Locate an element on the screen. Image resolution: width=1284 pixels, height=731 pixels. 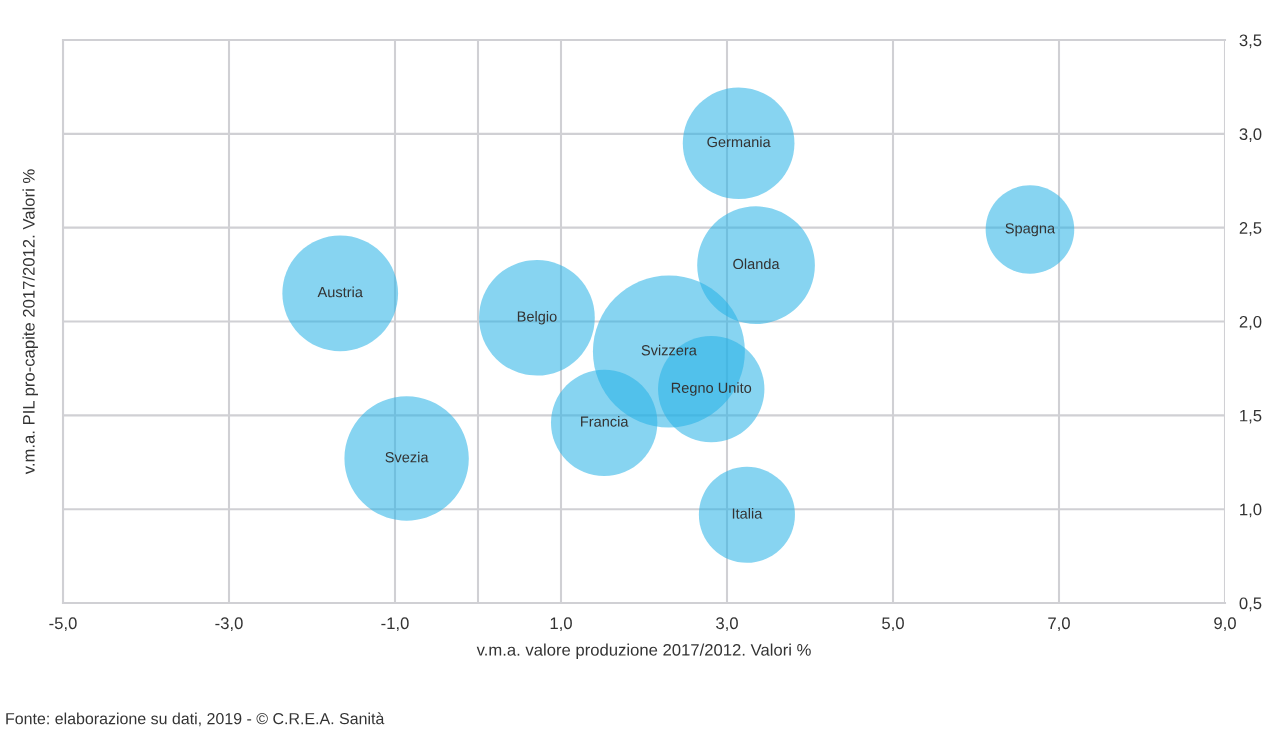
y-tick-label: 1,0 is located at coordinates (1251, 510).